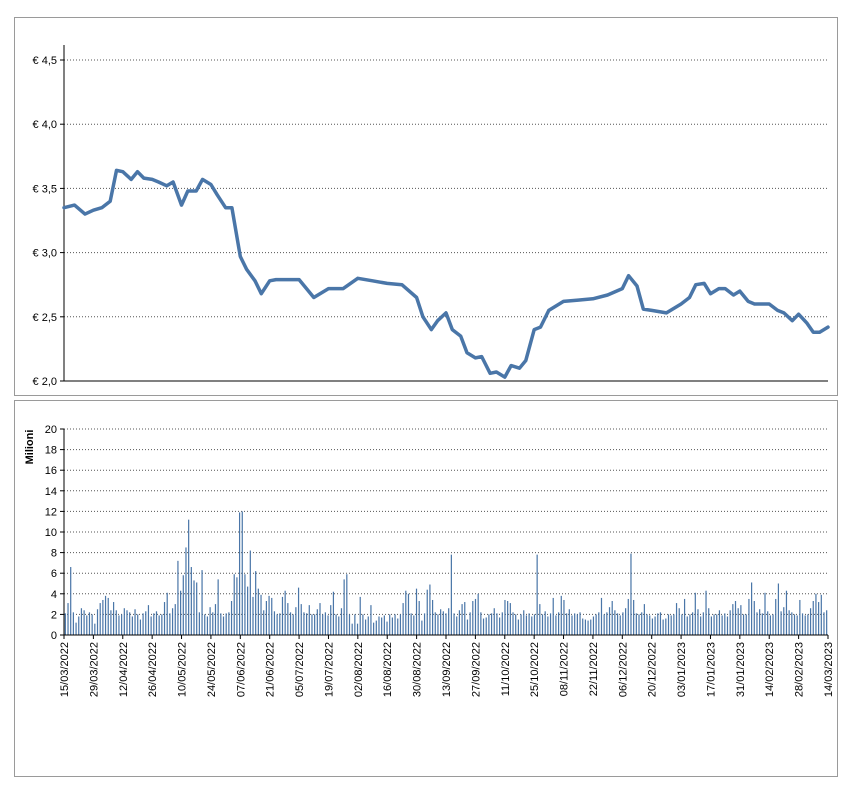 The height and width of the screenshot is (786, 853). What do you see at coordinates (183, 669) in the screenshot?
I see `x-axis-date-label: 10/05/2022` at bounding box center [183, 669].